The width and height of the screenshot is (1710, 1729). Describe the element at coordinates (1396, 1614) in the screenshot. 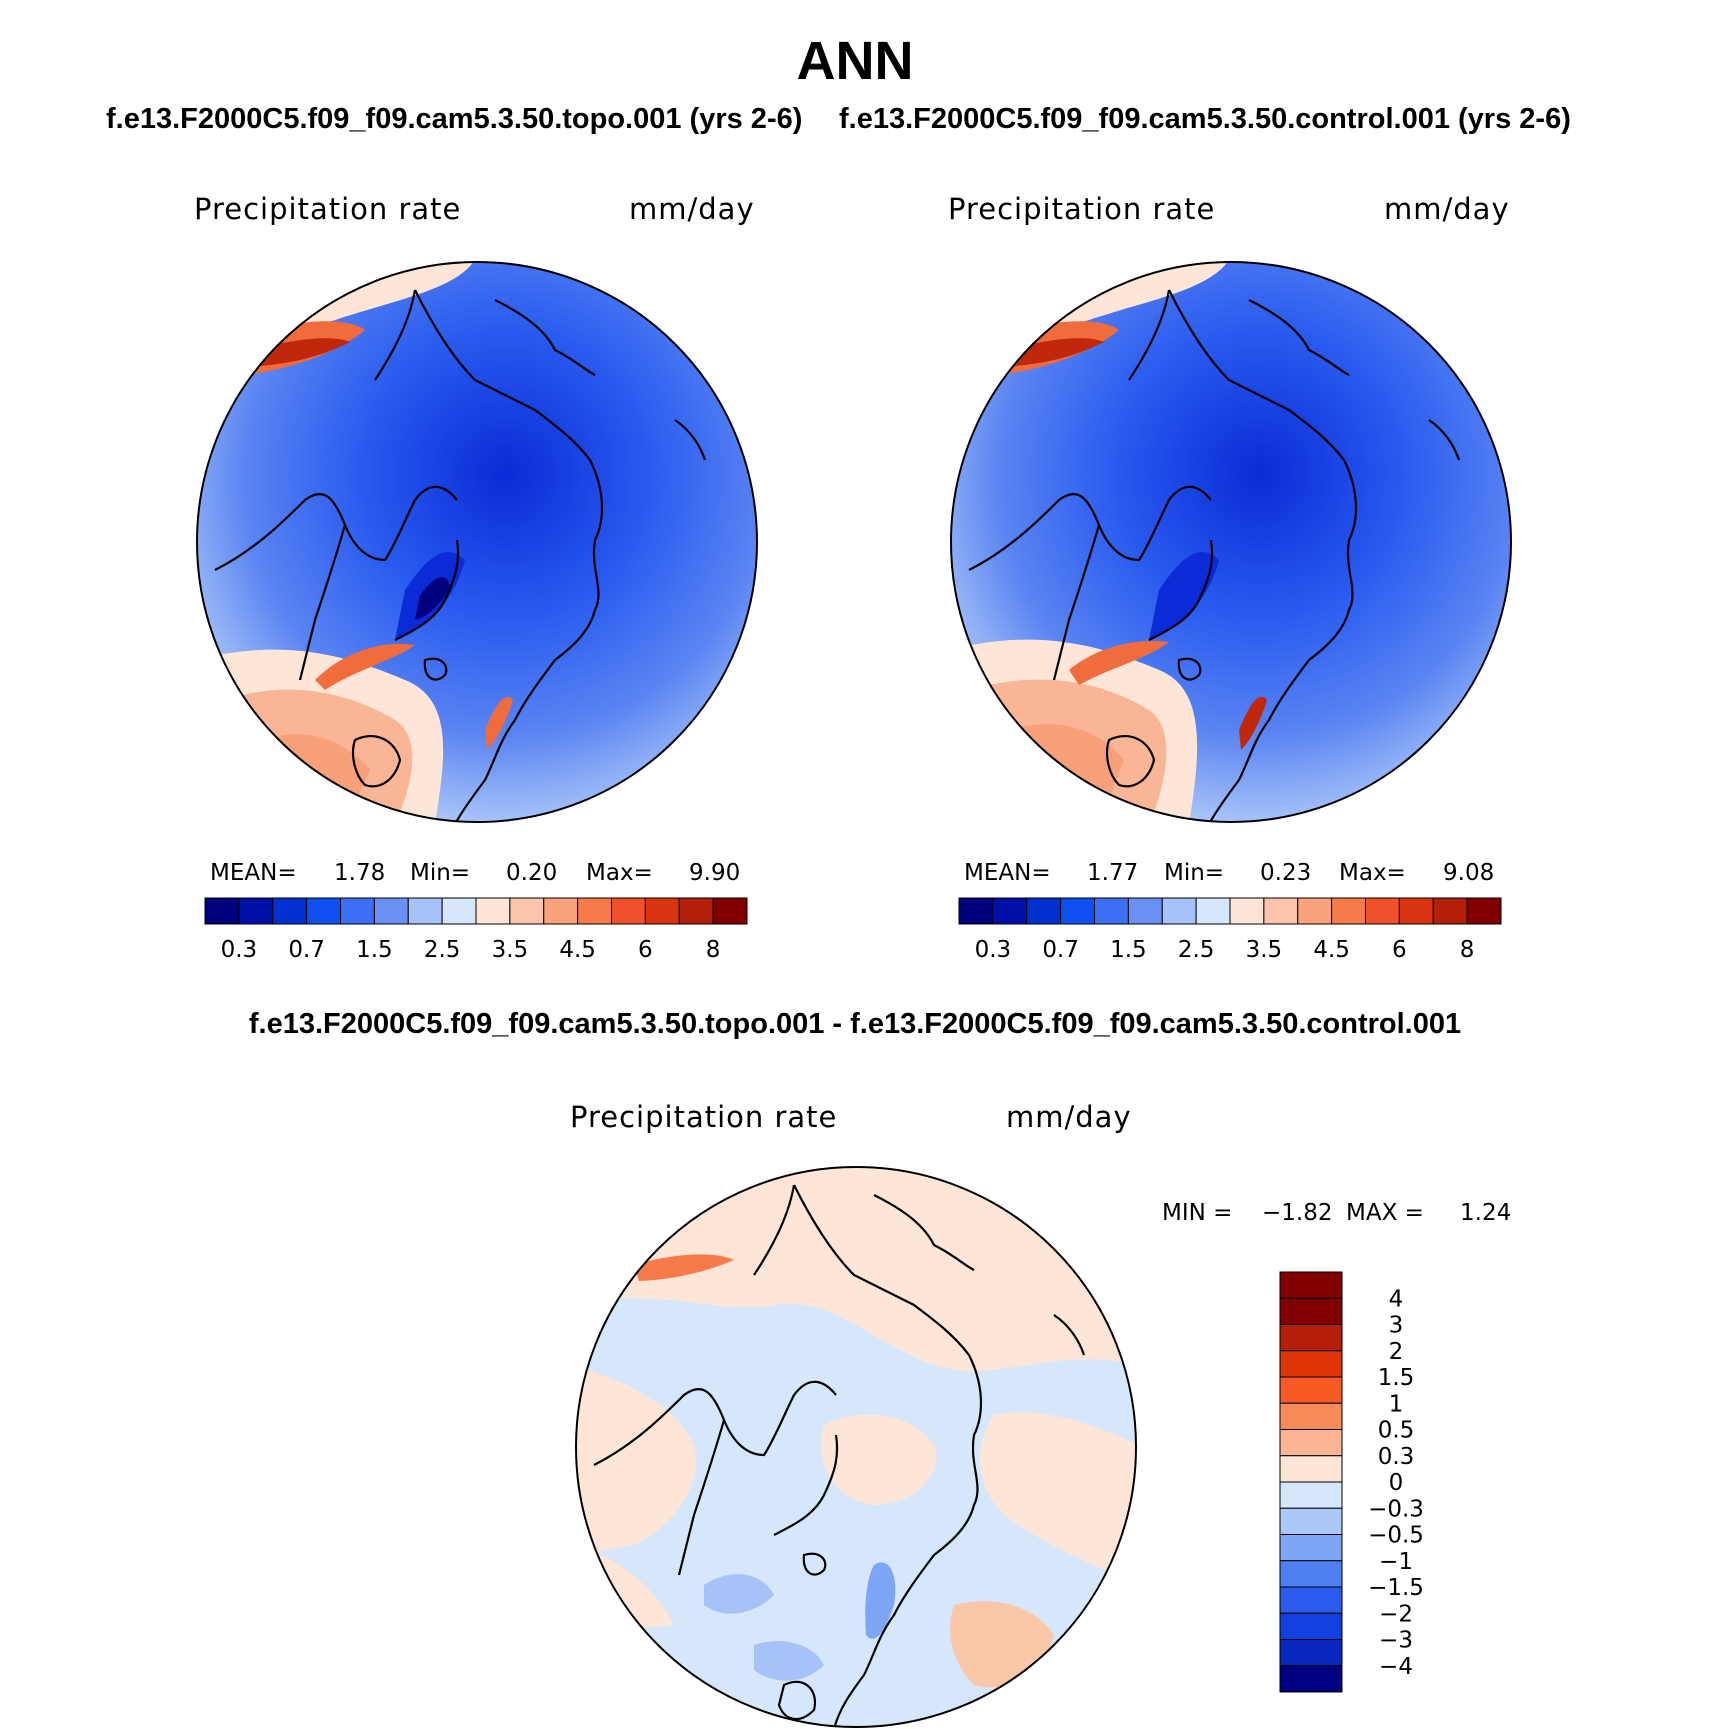

I see `colorbar-tick-label: −2` at that location.